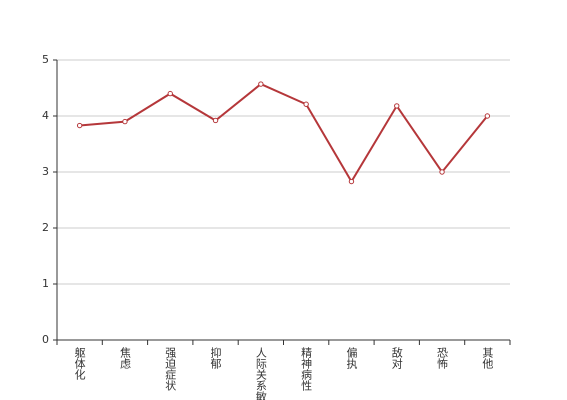 The height and width of the screenshot is (400, 567). What do you see at coordinates (351, 358) in the screenshot?
I see `x-tick-label: 偏执` at bounding box center [351, 358].